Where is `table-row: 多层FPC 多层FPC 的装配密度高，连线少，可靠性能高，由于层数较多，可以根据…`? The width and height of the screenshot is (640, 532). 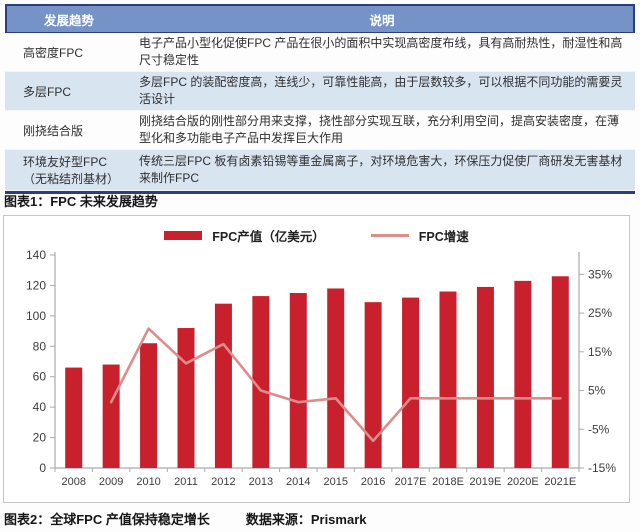
table-row: 多层FPC 多层FPC 的装配密度高，连线少，可靠性能高，由于层数较多，可以根据… is located at coordinates (320, 91).